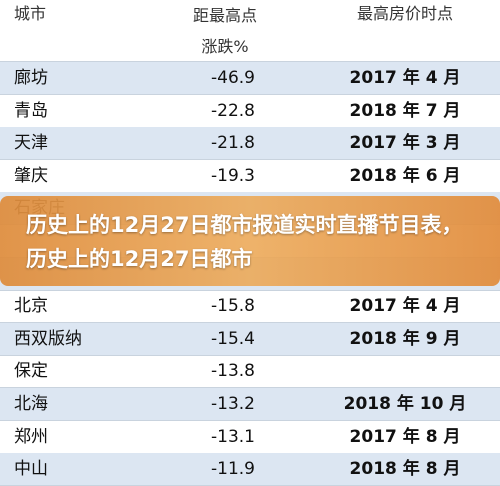 The image size is (500, 486). What do you see at coordinates (31, 110) in the screenshot?
I see `table-cell: 青岛` at bounding box center [31, 110].